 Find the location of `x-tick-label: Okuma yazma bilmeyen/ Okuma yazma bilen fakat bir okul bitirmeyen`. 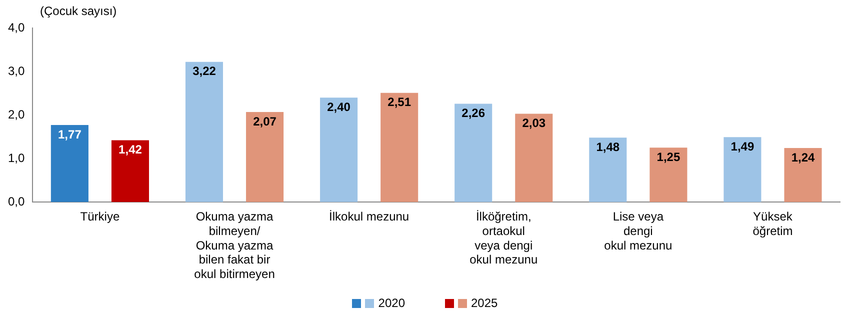

x-tick-label: Okuma yazma bilmeyen/ Okuma yazma bilen fakat bir okul bitirmeyen is located at coordinates (234, 246).